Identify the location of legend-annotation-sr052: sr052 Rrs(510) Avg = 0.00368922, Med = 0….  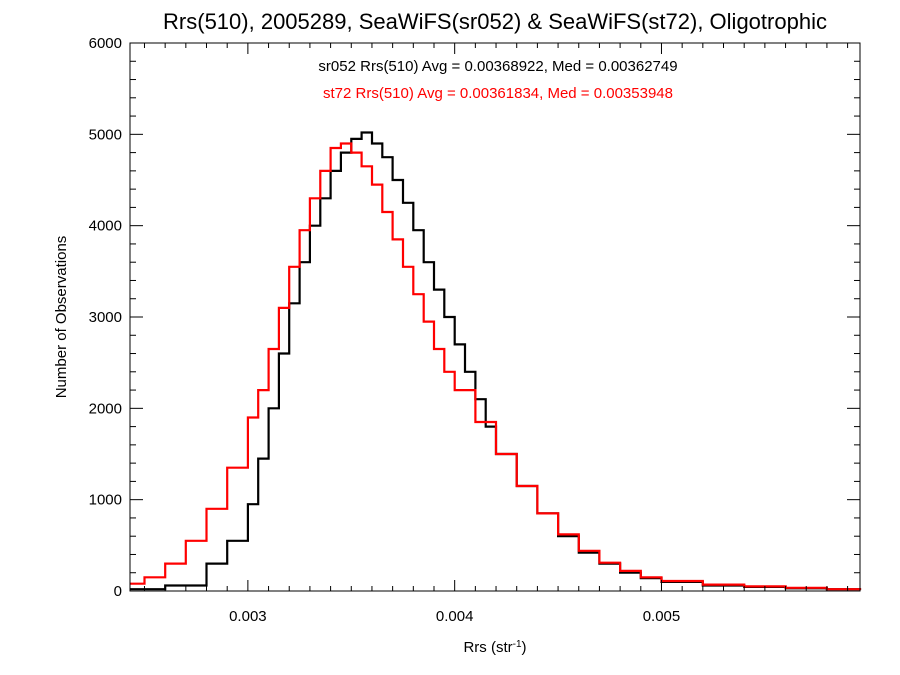
(497, 66).